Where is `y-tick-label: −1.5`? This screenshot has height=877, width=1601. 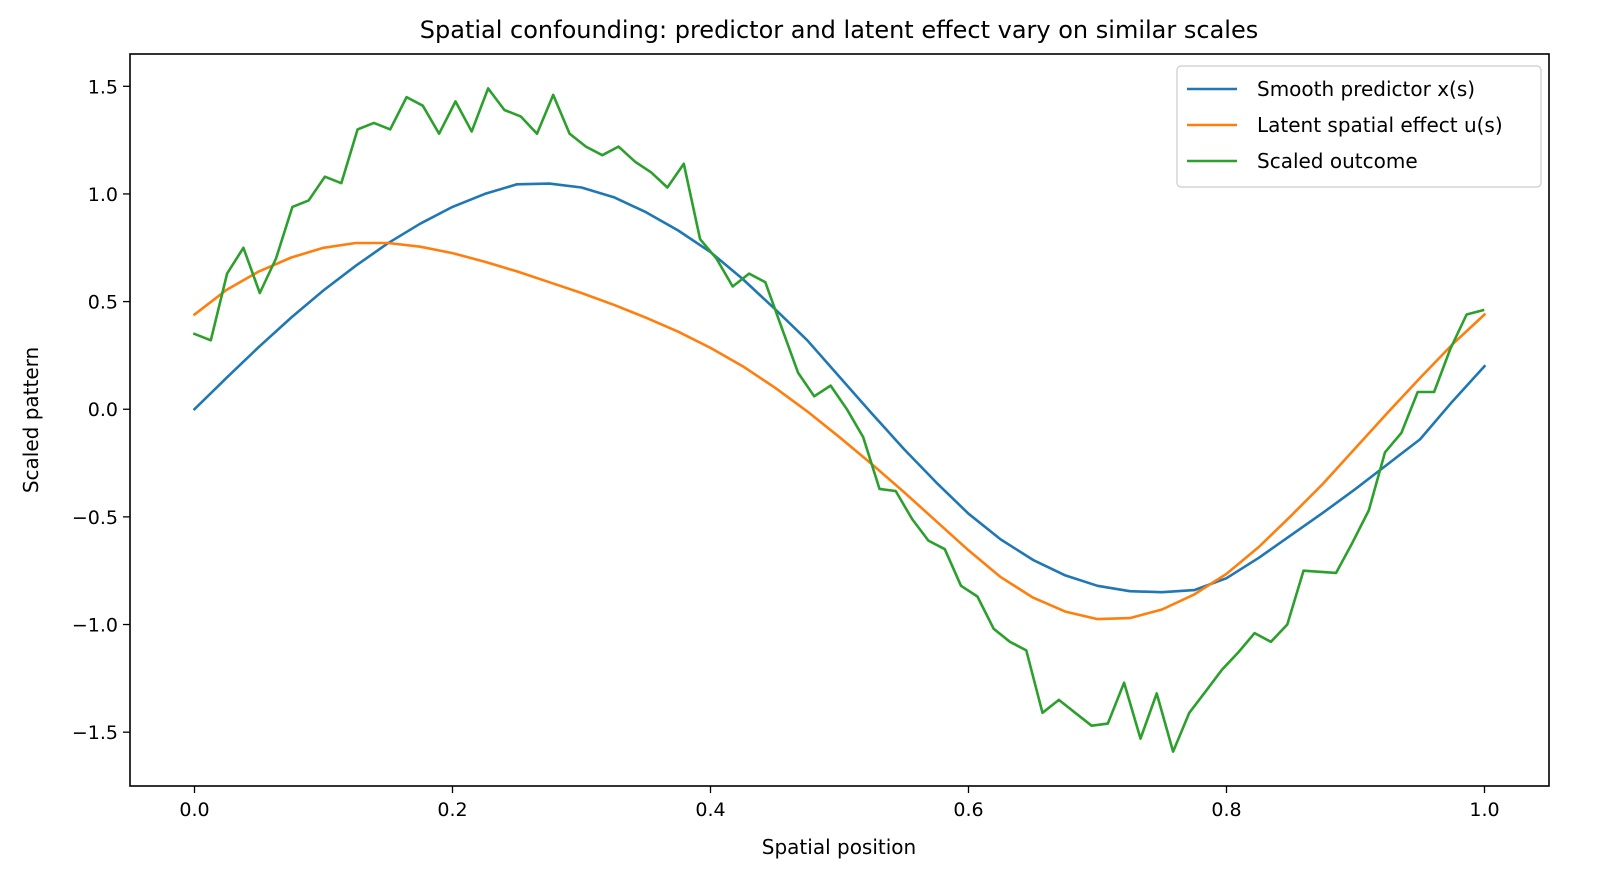 y-tick-label: −1.5 is located at coordinates (95, 733).